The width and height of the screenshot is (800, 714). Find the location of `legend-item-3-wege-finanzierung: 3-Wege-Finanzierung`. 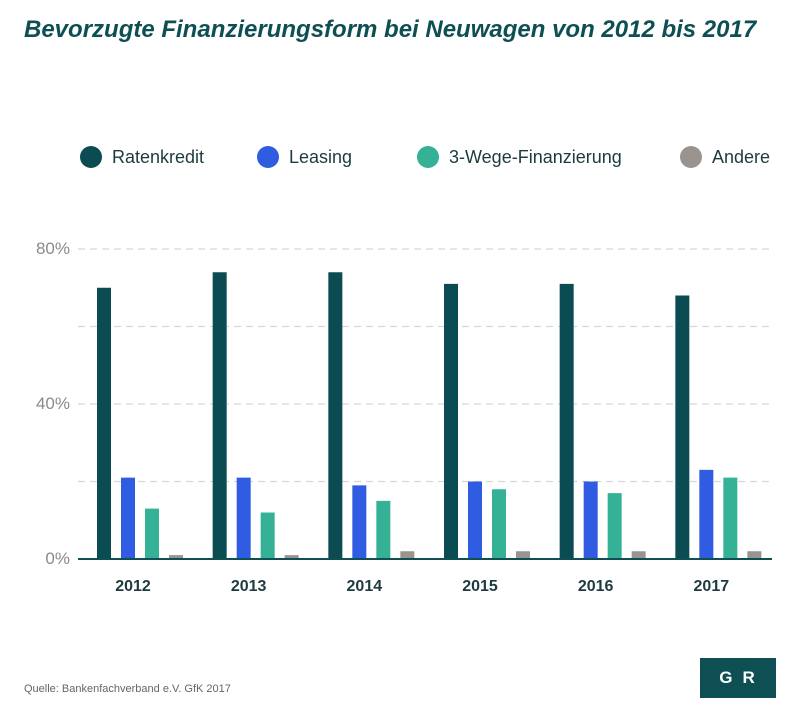

legend-item-3-wege-finanzierung: 3-Wege-Finanzierung is located at coordinates (519, 157).